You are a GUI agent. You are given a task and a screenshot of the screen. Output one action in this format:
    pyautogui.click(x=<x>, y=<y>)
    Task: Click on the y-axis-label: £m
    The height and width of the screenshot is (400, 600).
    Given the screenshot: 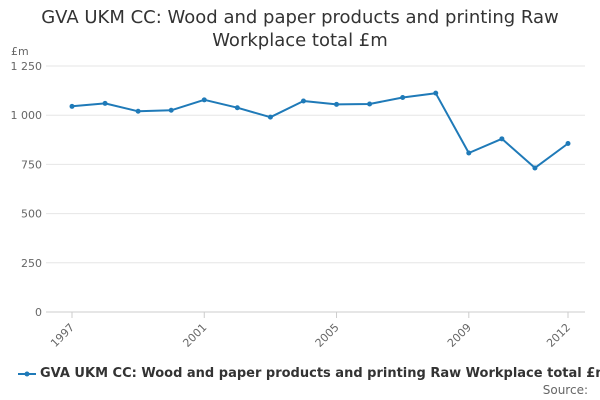 What is the action you would take?
    pyautogui.click(x=20, y=51)
    